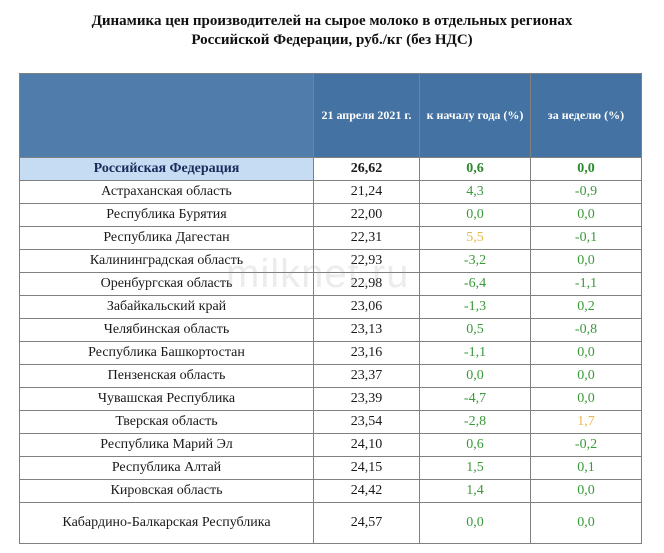 Image resolution: width=664 pixels, height=553 pixels. What do you see at coordinates (366, 169) in the screenshot?
I see `price-cell: 26,62` at bounding box center [366, 169].